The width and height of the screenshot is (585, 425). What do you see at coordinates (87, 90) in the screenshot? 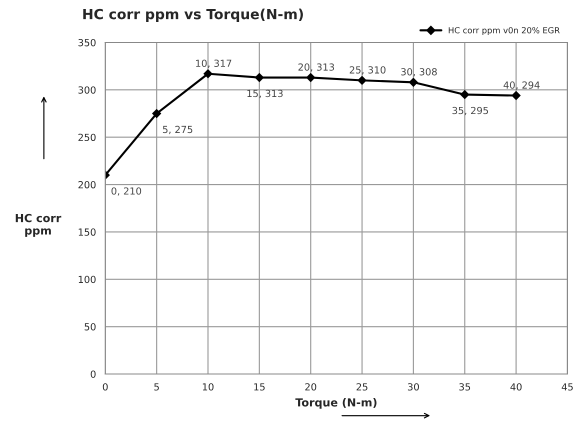
I see `y-tick-label: 300` at bounding box center [87, 90].